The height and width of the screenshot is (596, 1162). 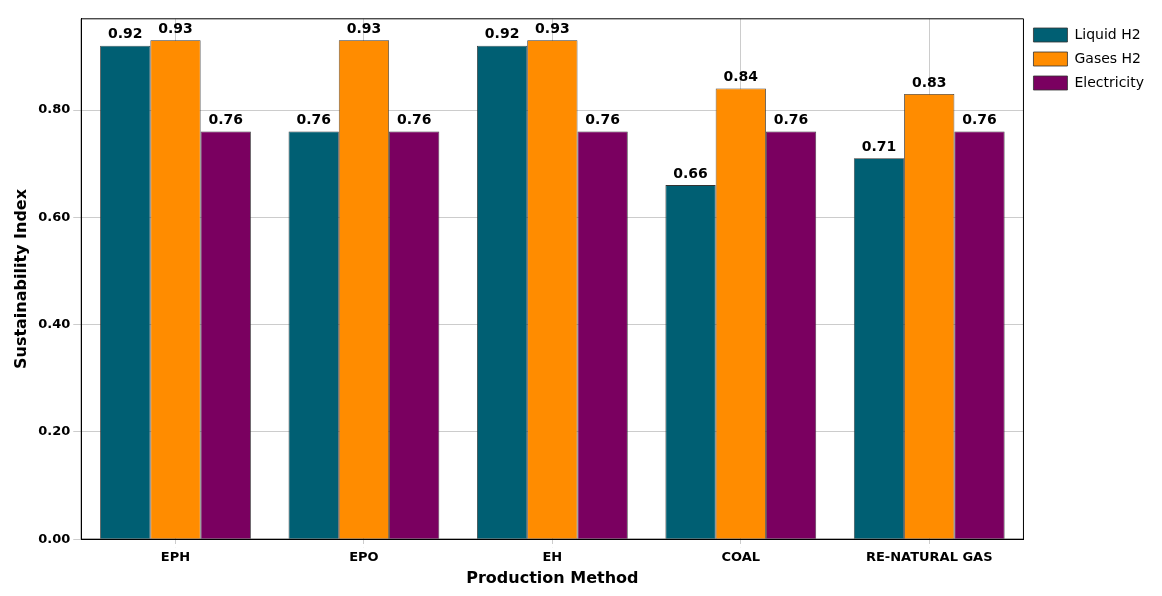 I want to click on x-tick-label: COAL, so click(x=741, y=557).